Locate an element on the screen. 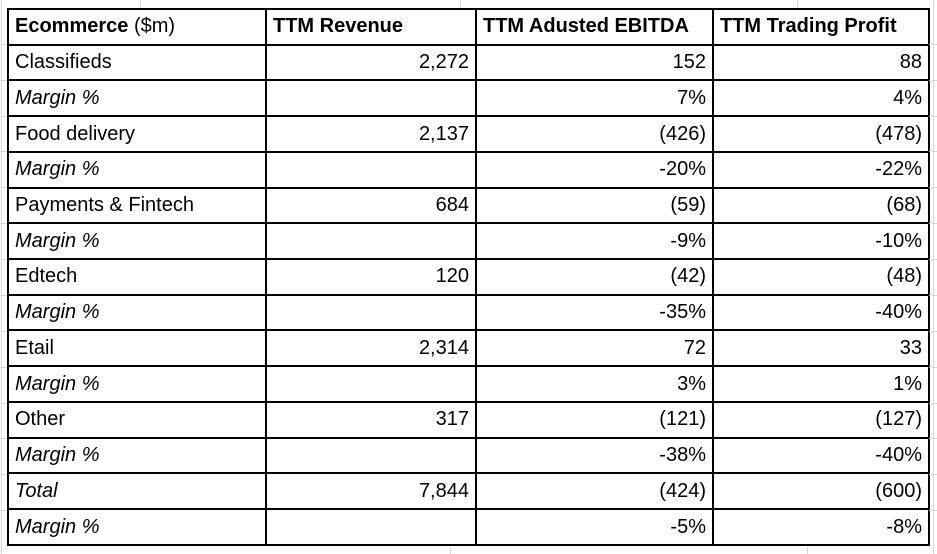  row-label: Other is located at coordinates (137, 419).